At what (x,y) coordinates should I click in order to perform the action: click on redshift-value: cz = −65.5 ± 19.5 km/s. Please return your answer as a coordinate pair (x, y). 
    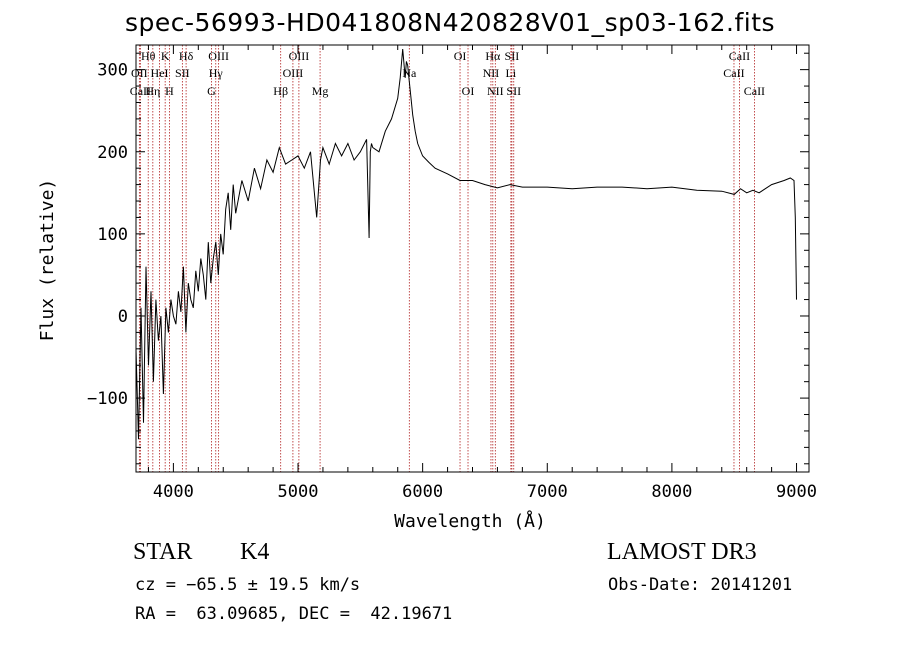
    Looking at the image, I should click on (248, 585).